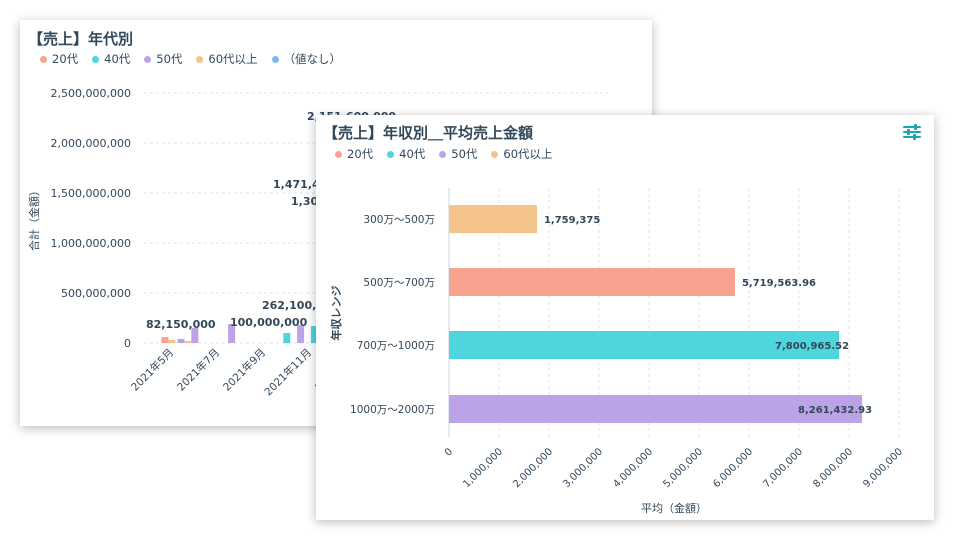  I want to click on data-label: 82,150,000, so click(181, 324).